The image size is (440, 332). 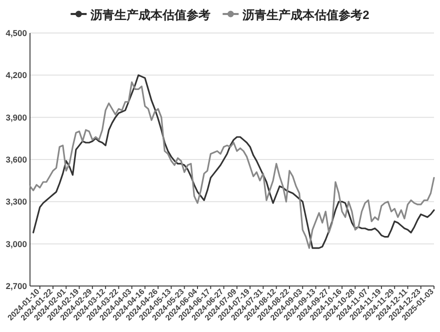 I want to click on legend-label: 沥青生产成本估值参考, so click(x=150, y=15).